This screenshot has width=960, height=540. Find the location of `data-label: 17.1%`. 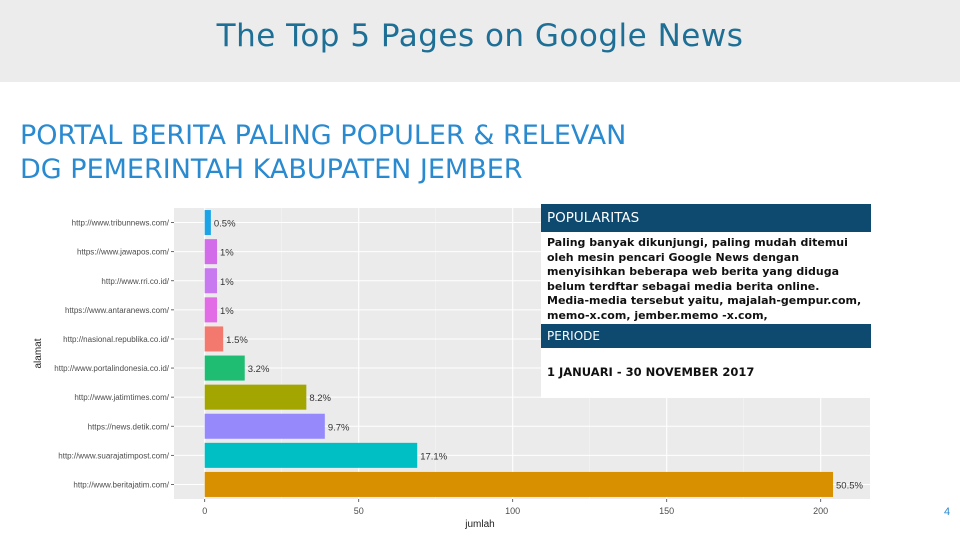

data-label: 17.1% is located at coordinates (433, 456).